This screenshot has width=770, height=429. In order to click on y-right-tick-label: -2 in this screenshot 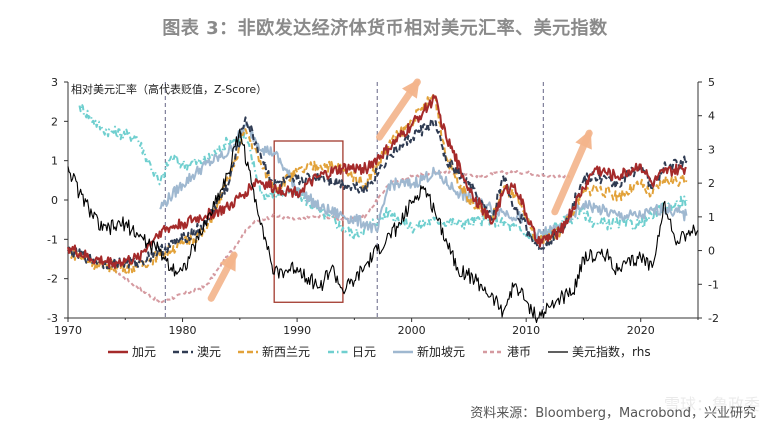, I will do `click(713, 318)`.